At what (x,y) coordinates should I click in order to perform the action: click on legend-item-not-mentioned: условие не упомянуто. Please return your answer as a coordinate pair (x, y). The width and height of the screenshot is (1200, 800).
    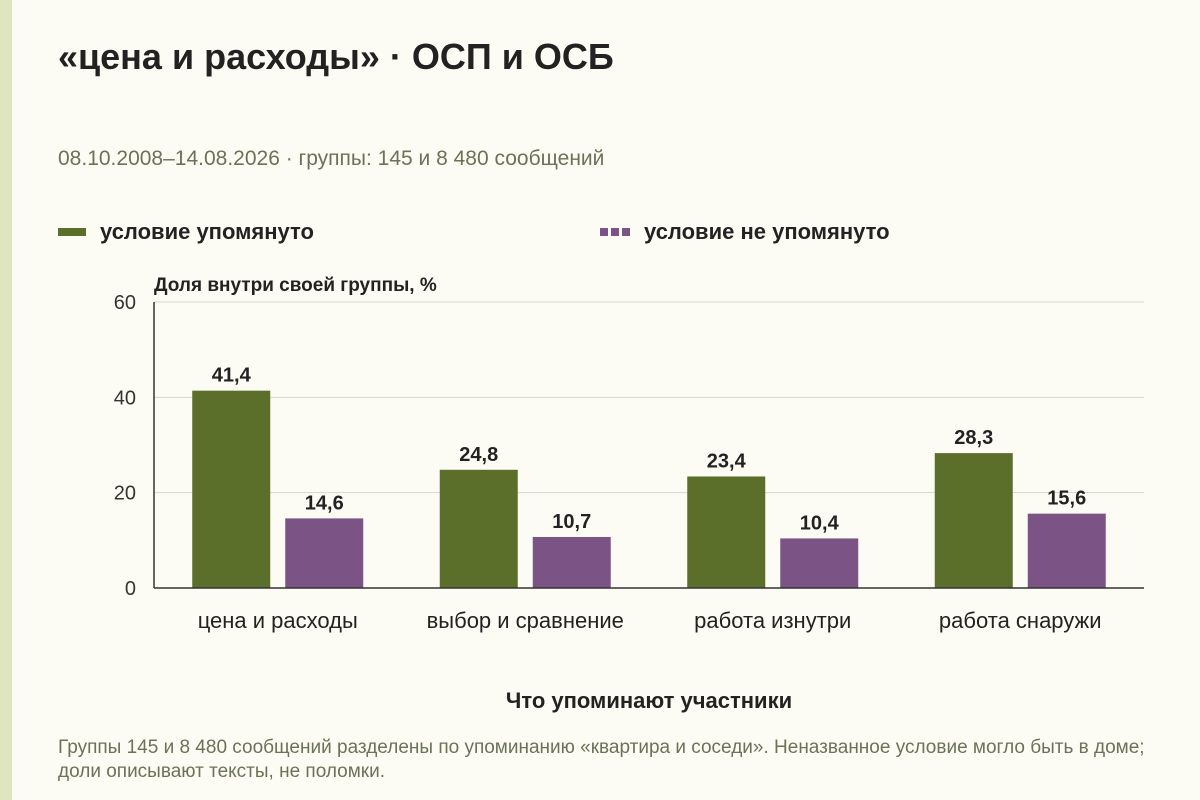
    Looking at the image, I should click on (745, 232).